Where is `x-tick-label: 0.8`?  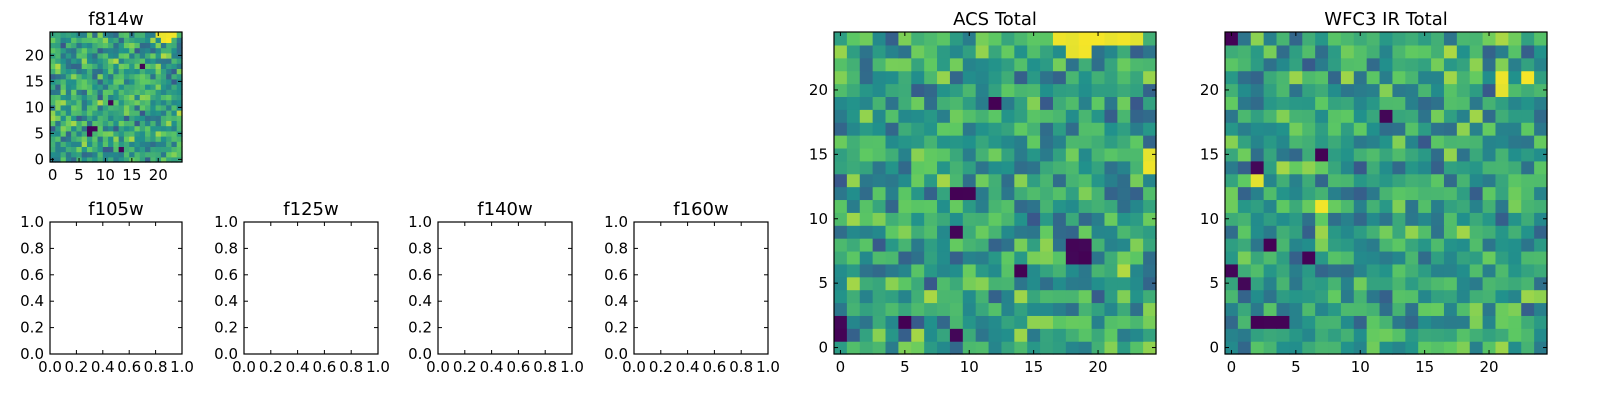 x-tick-label: 0.8 is located at coordinates (351, 367).